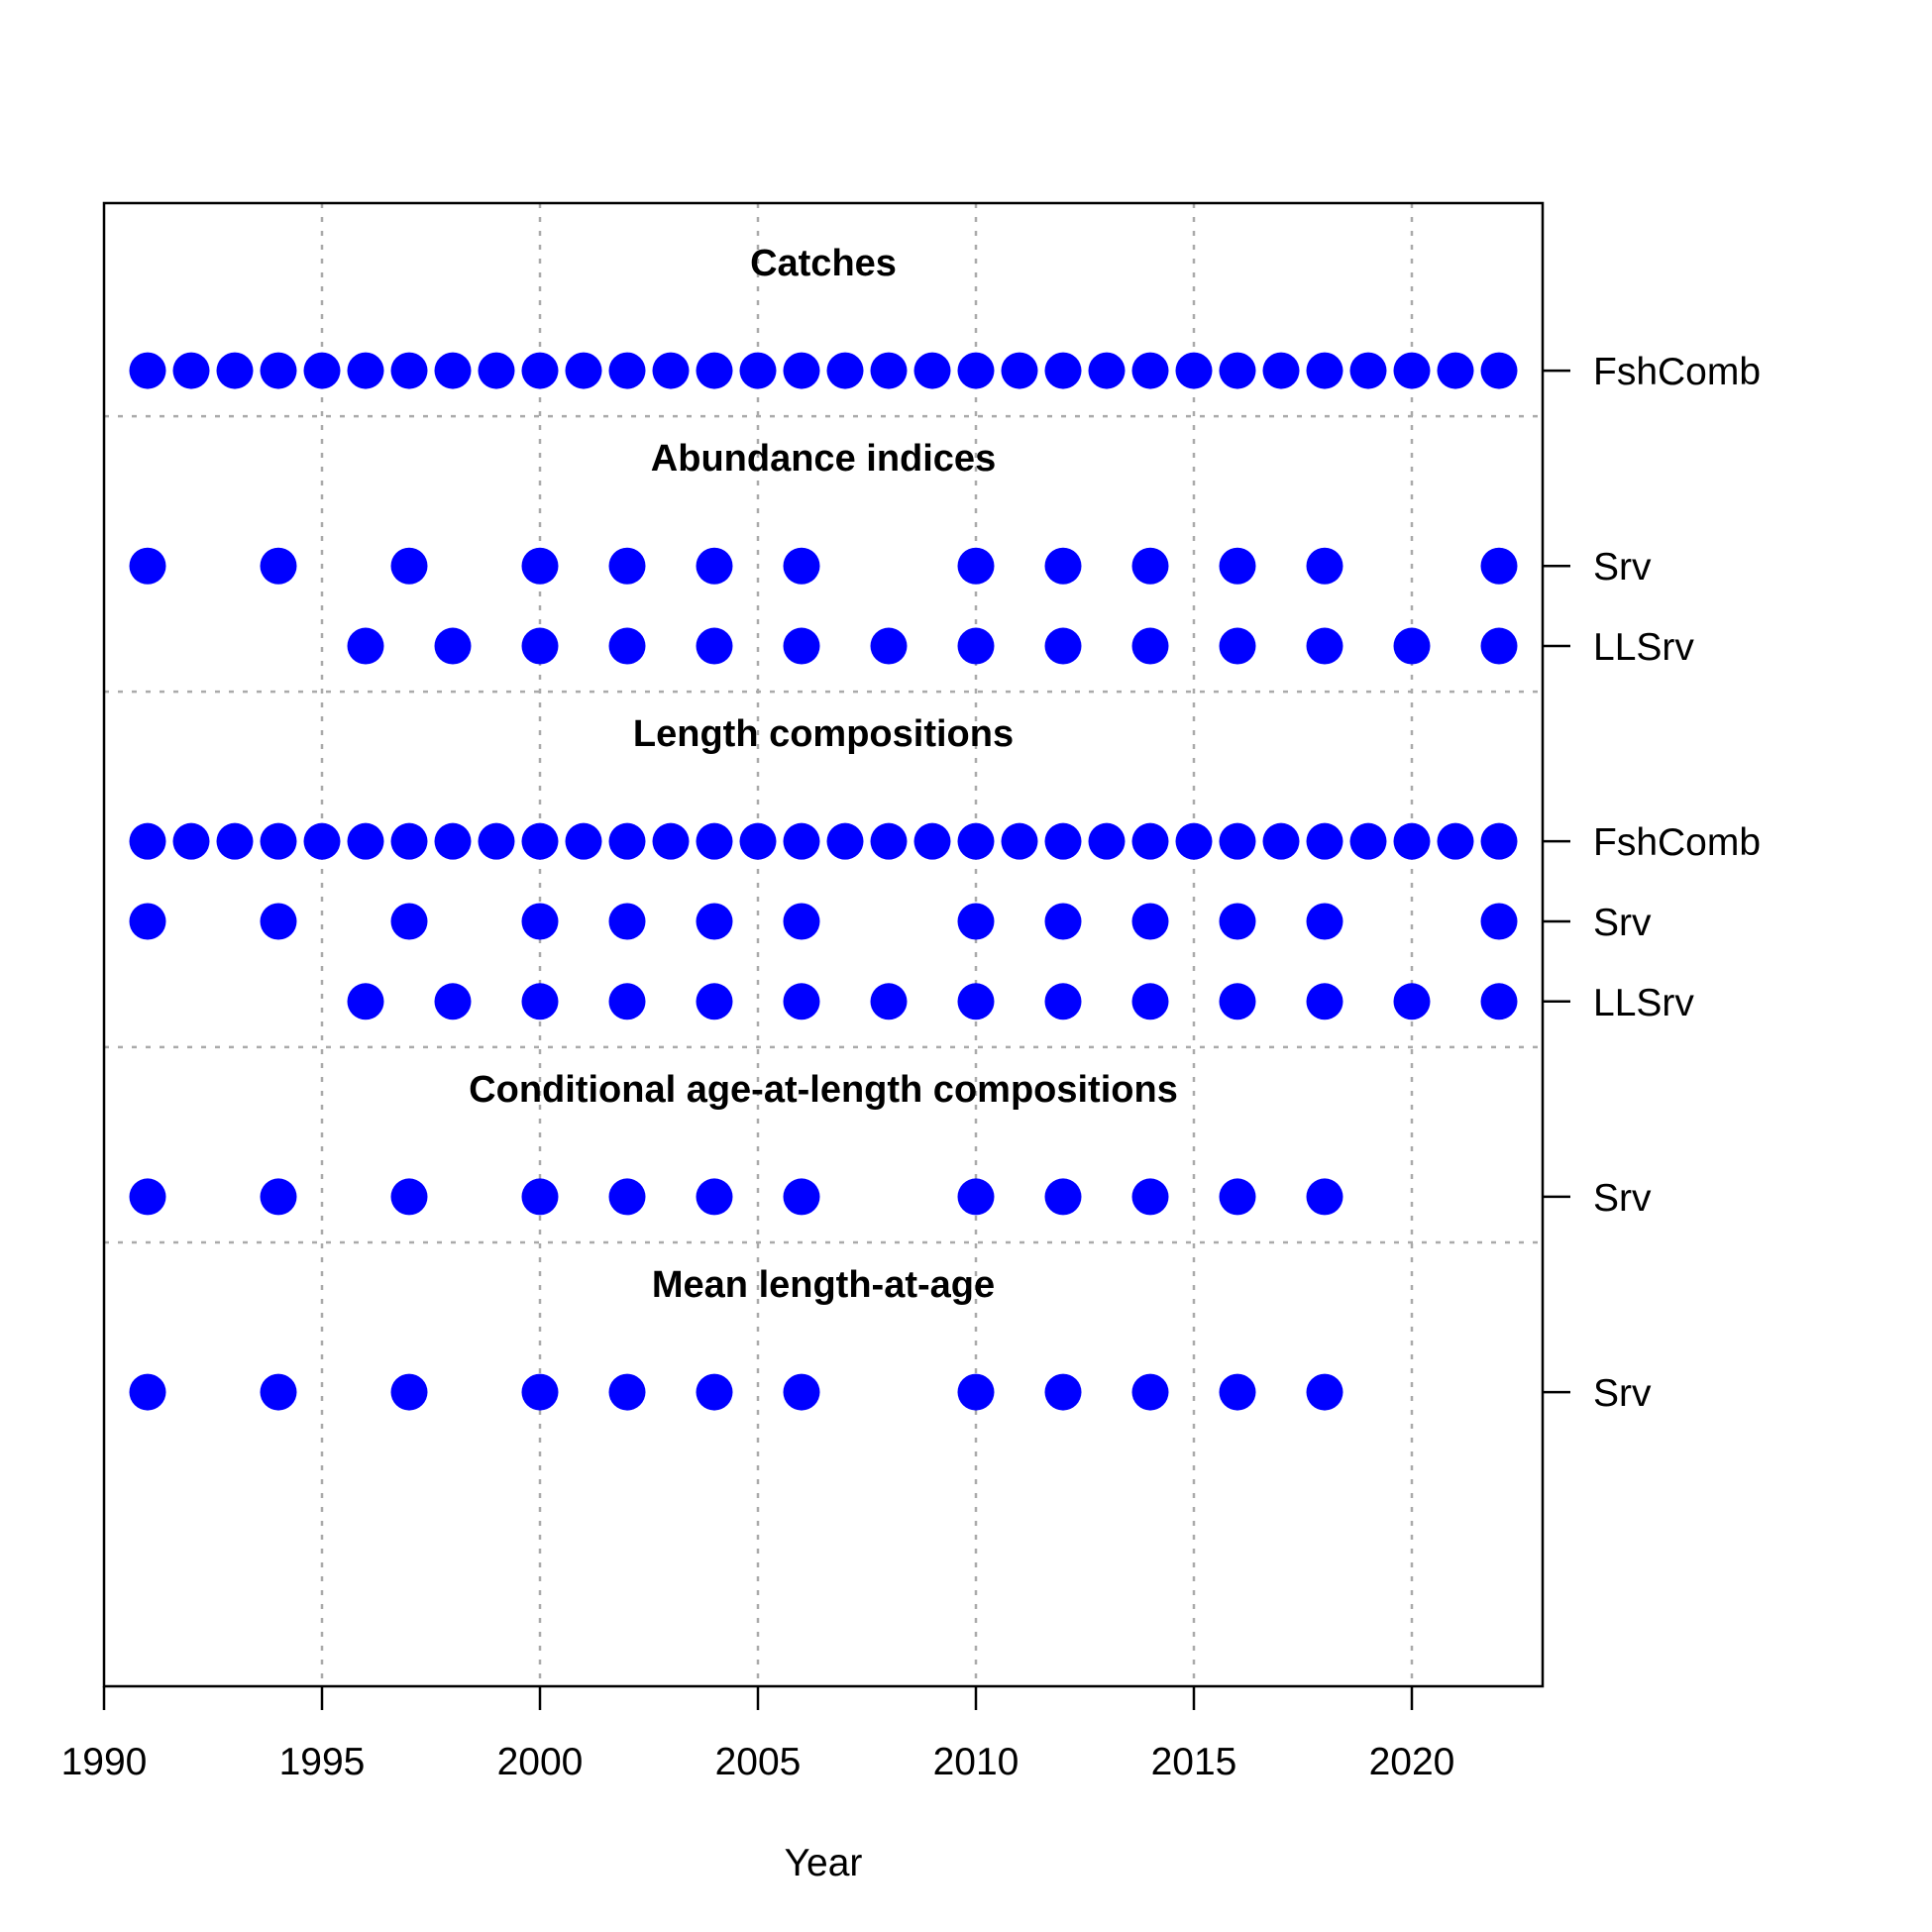 This screenshot has width=1932, height=1932. Describe the element at coordinates (104, 1762) in the screenshot. I see `x-tick-label: 1990` at that location.